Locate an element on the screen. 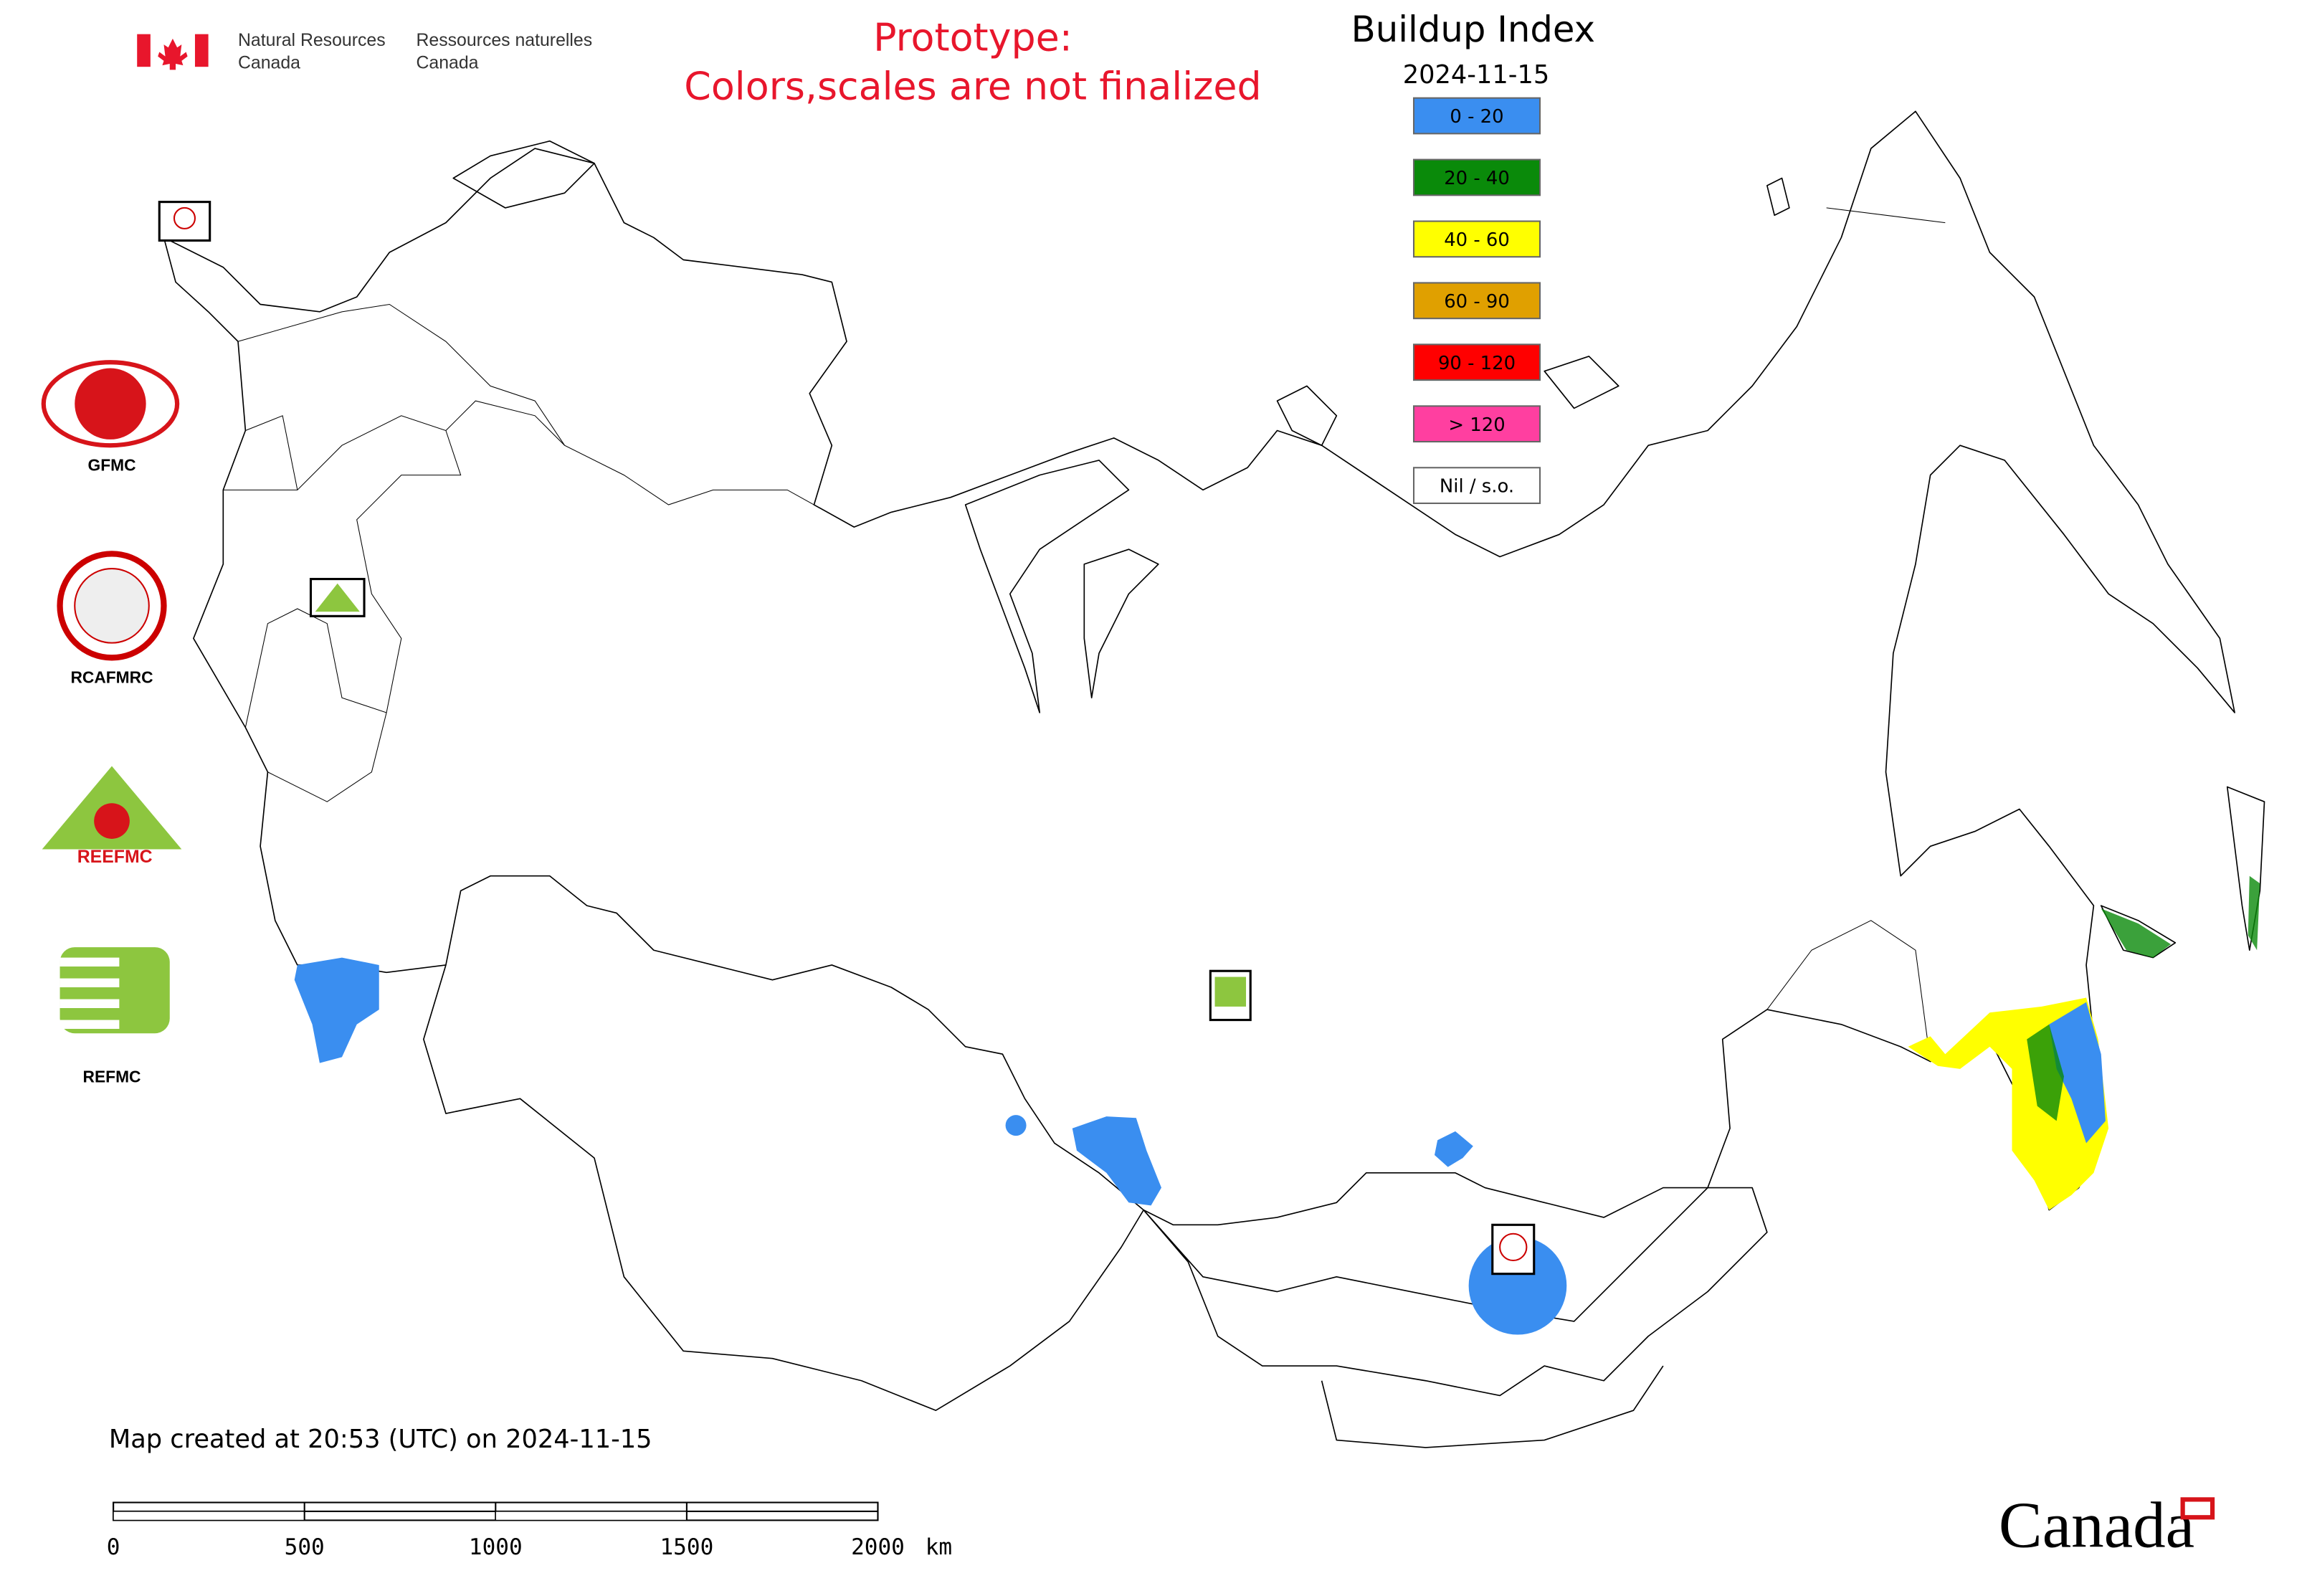  legend-label: > 120 is located at coordinates (1477, 425).